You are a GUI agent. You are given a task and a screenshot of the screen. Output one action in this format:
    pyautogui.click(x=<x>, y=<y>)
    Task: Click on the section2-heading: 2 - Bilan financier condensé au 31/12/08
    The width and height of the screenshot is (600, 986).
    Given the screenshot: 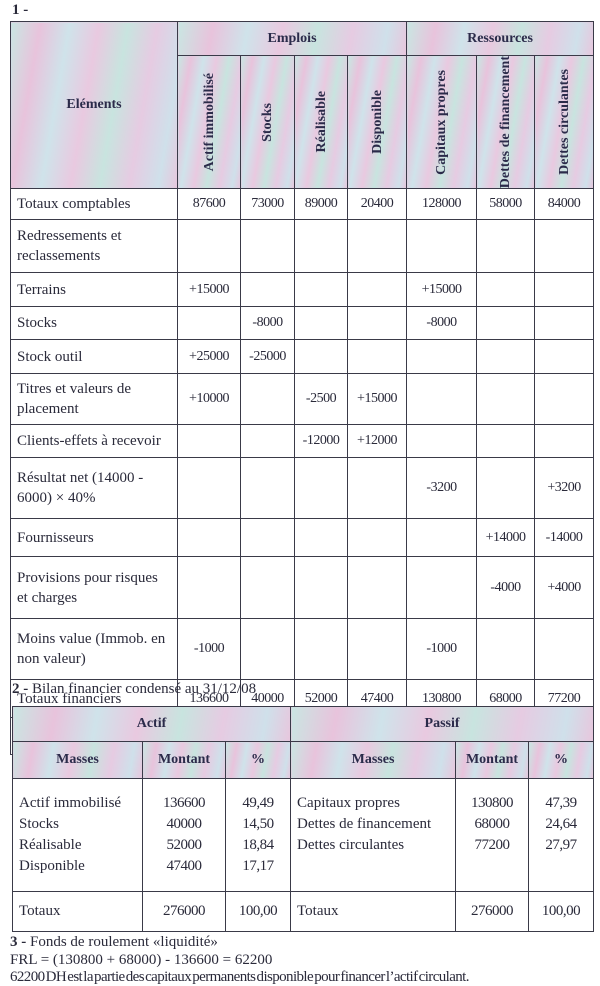 What is the action you would take?
    pyautogui.click(x=134, y=689)
    